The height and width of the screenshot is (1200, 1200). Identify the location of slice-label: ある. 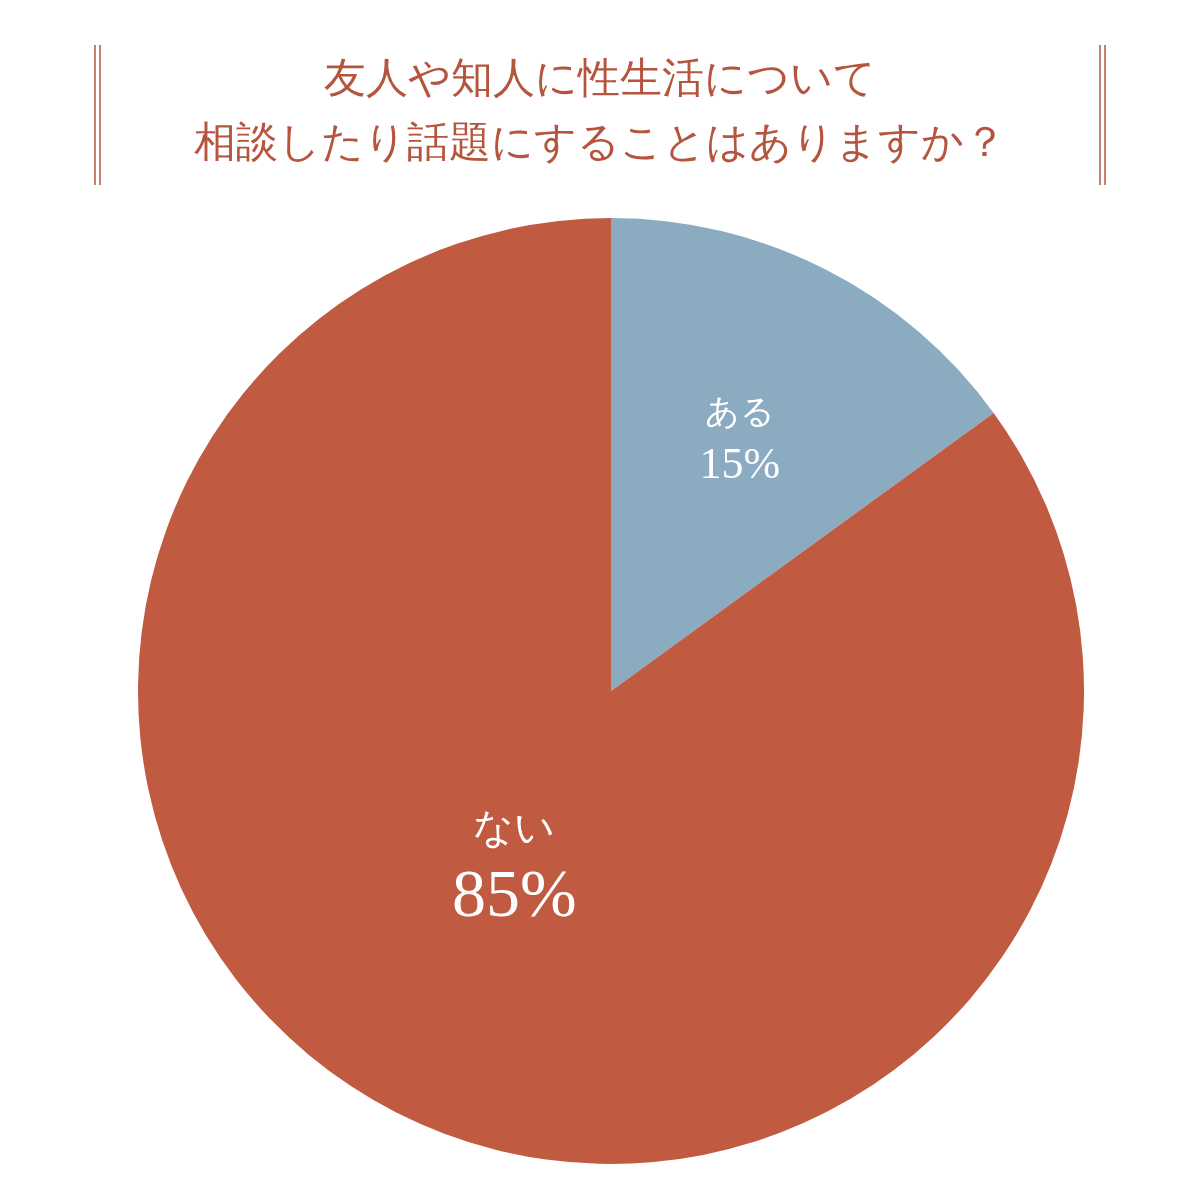
(739, 411).